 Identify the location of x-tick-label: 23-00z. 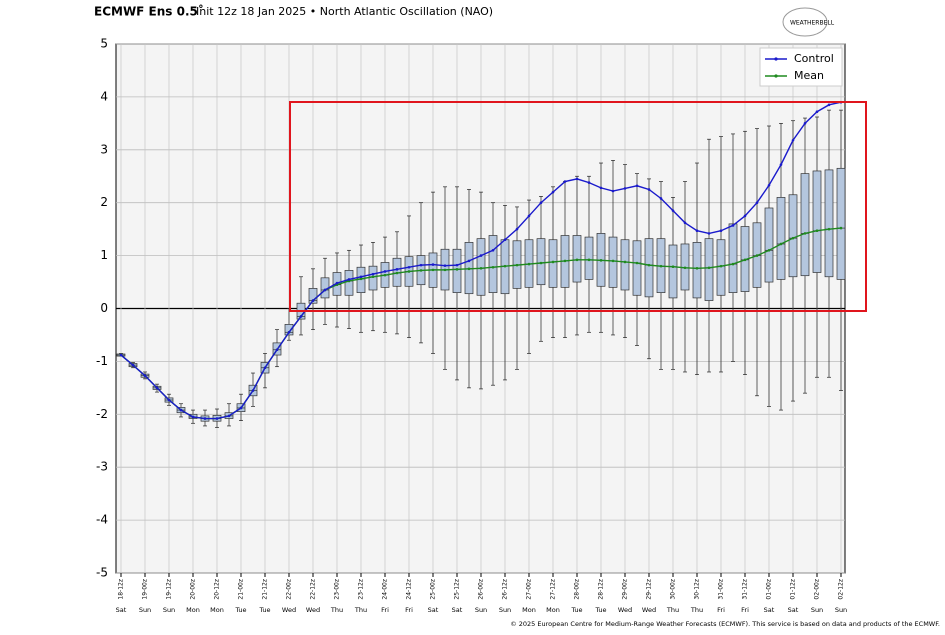
(337, 589).